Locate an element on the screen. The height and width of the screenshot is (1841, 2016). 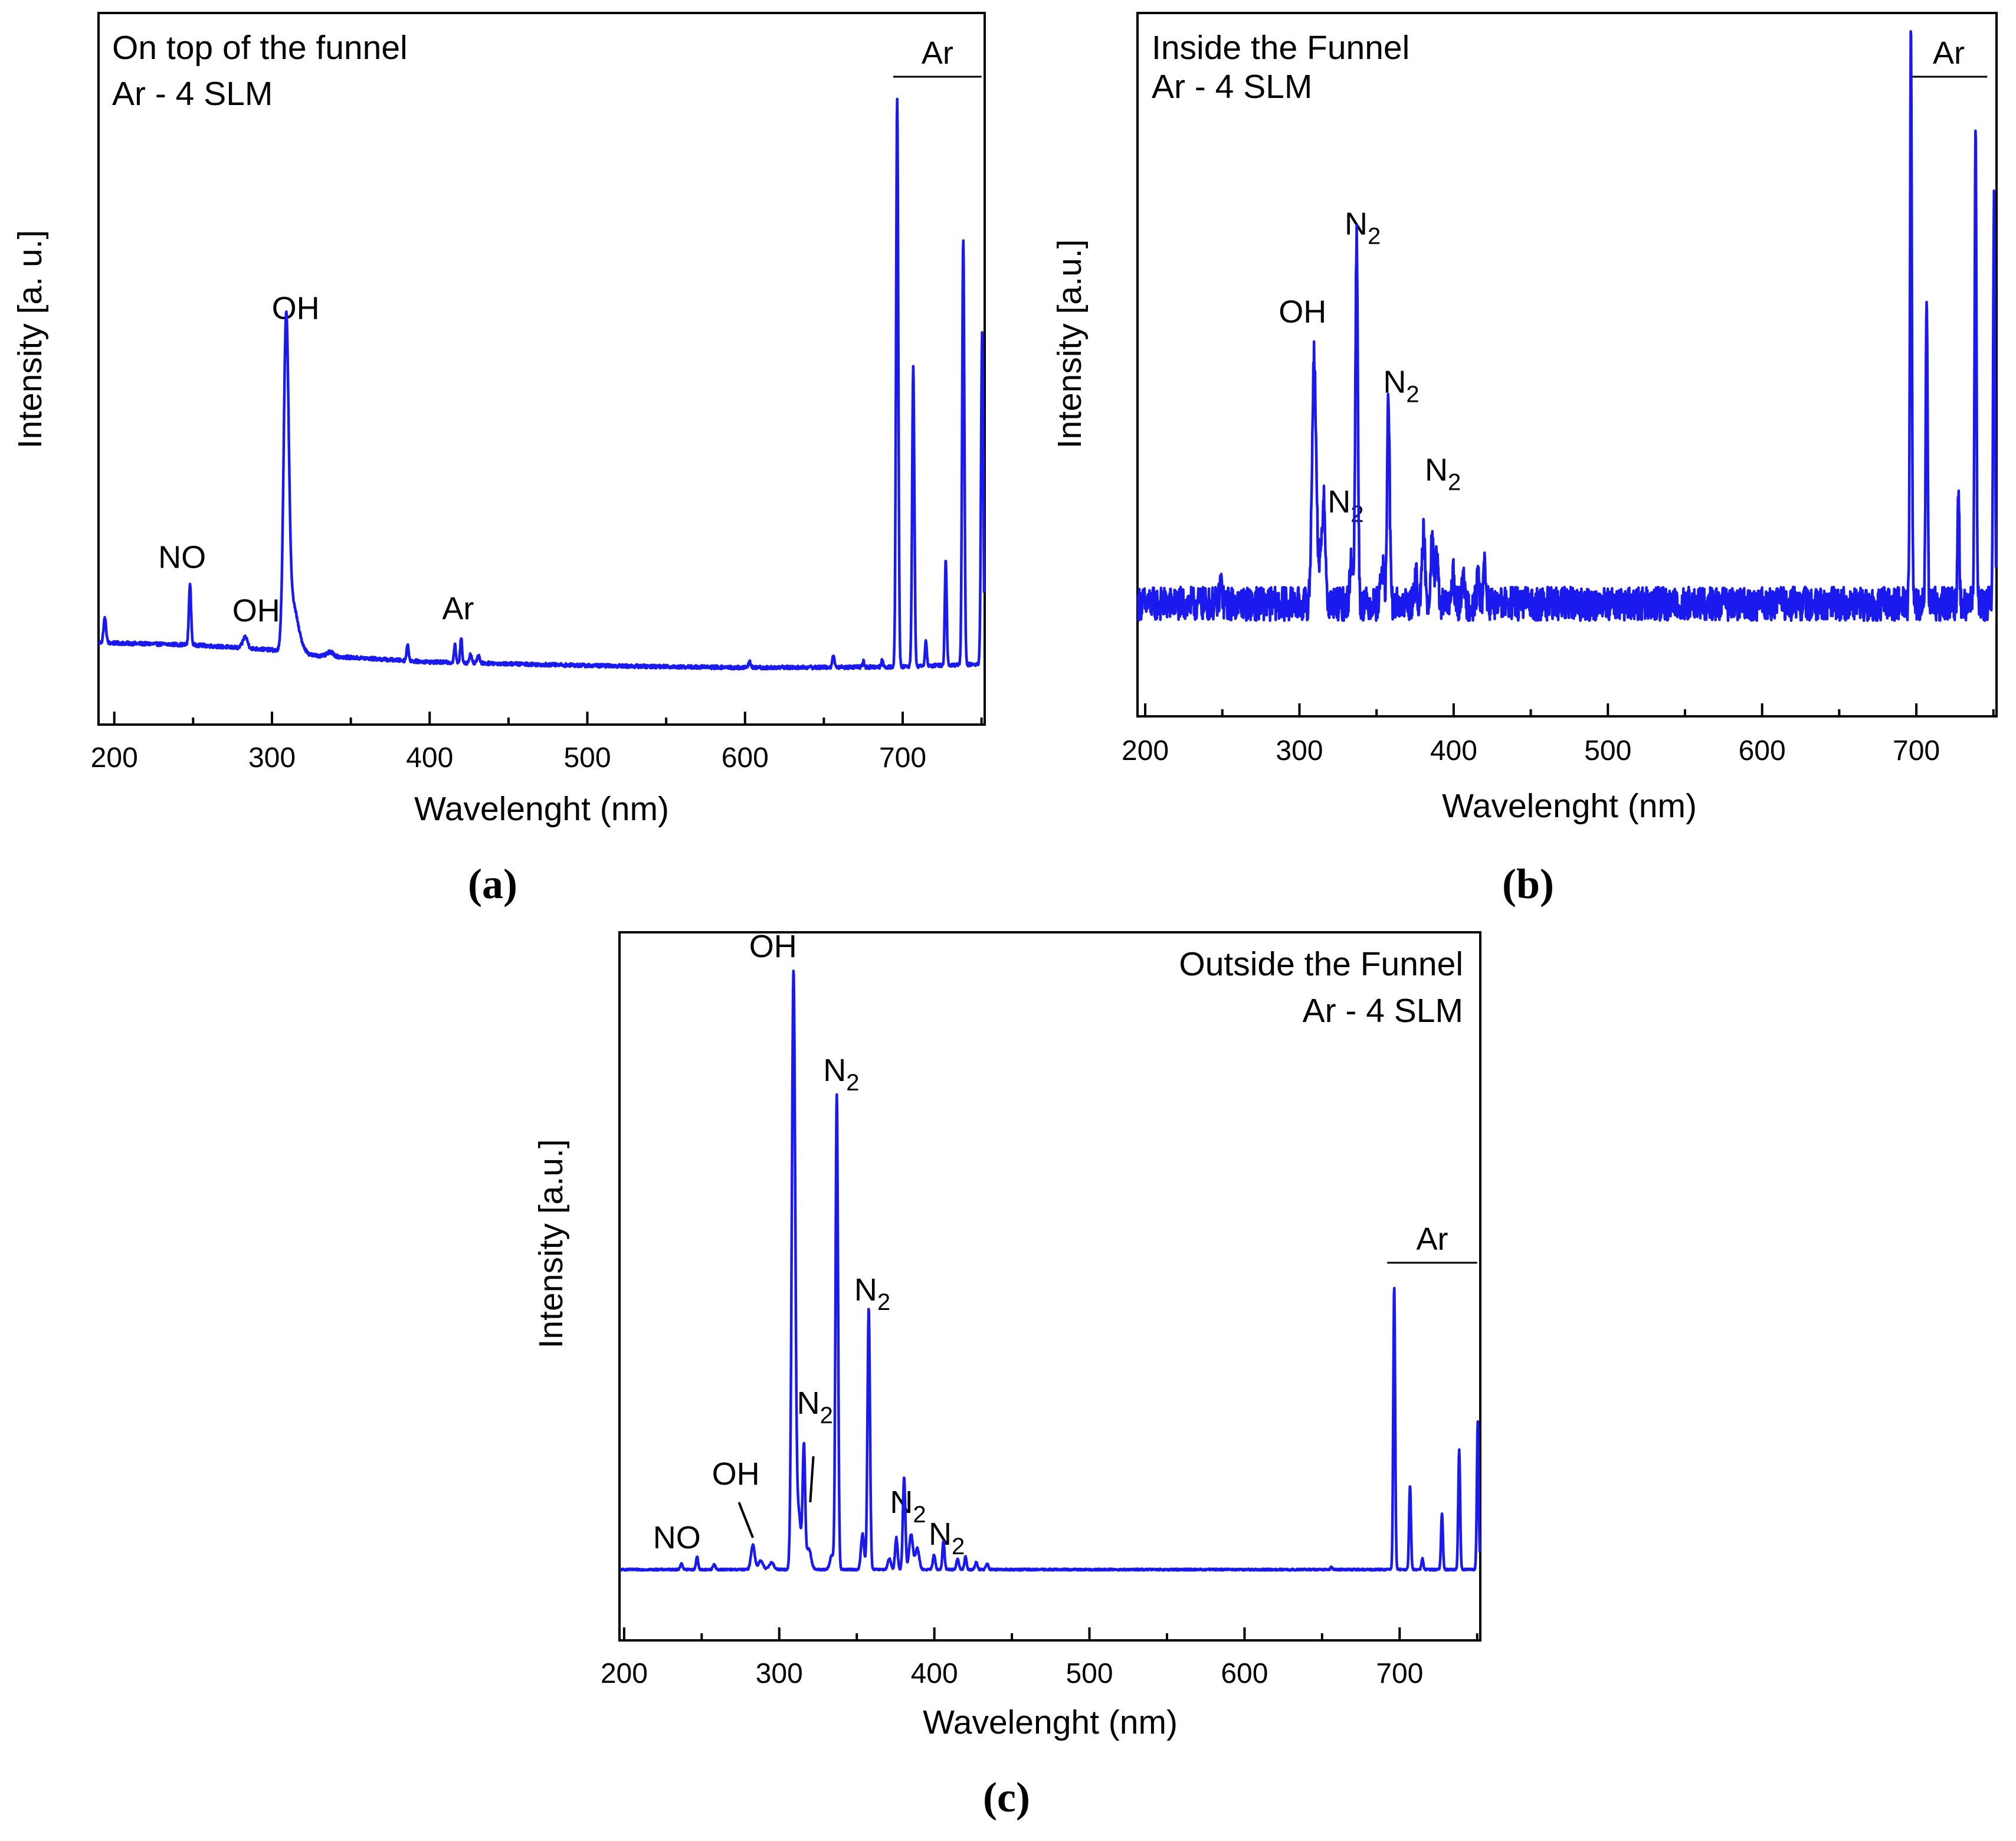
x-axis-label-b: Wavelenght (nm) is located at coordinates (1569, 806).